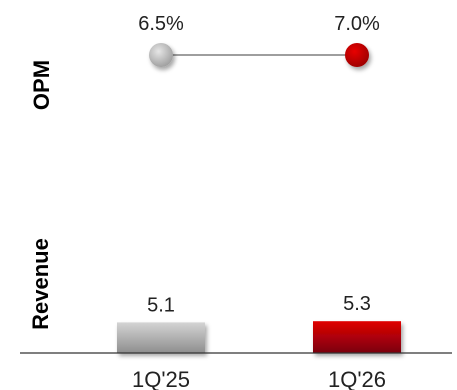  Describe the element at coordinates (357, 24) in the screenshot. I see `opm-value-label-2: 7.0%` at that location.